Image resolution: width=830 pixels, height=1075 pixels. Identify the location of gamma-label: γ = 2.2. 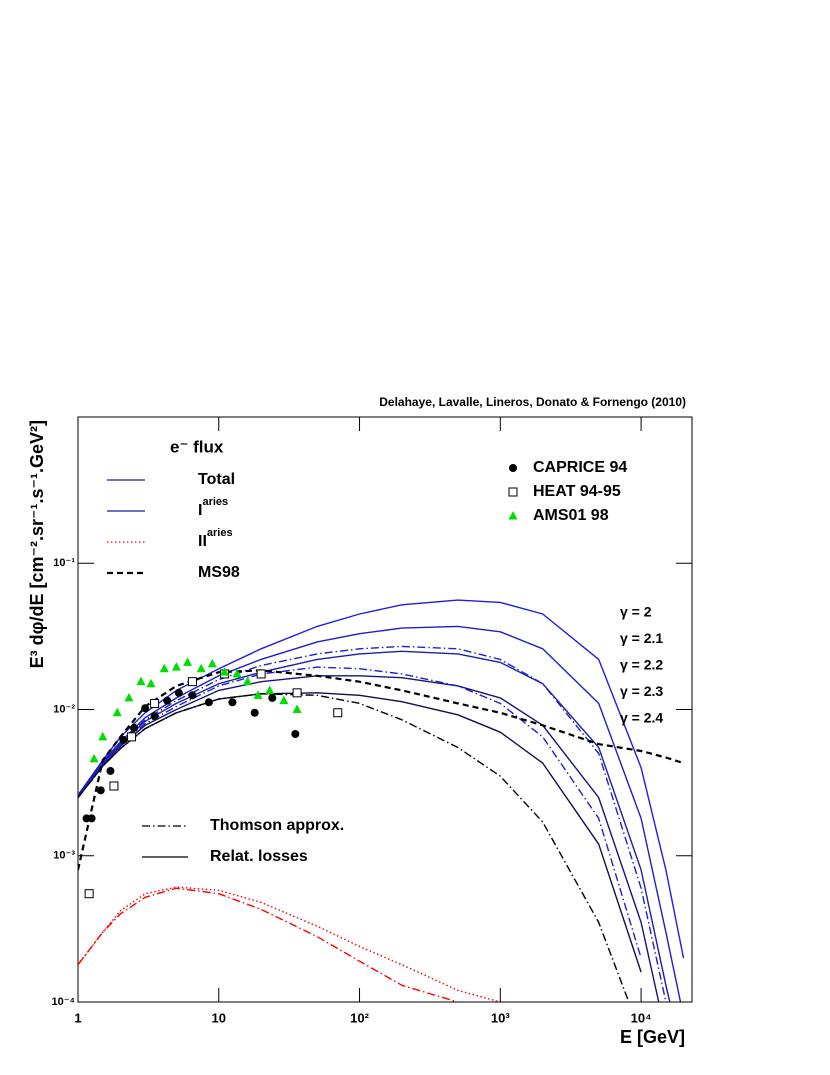
(641, 665).